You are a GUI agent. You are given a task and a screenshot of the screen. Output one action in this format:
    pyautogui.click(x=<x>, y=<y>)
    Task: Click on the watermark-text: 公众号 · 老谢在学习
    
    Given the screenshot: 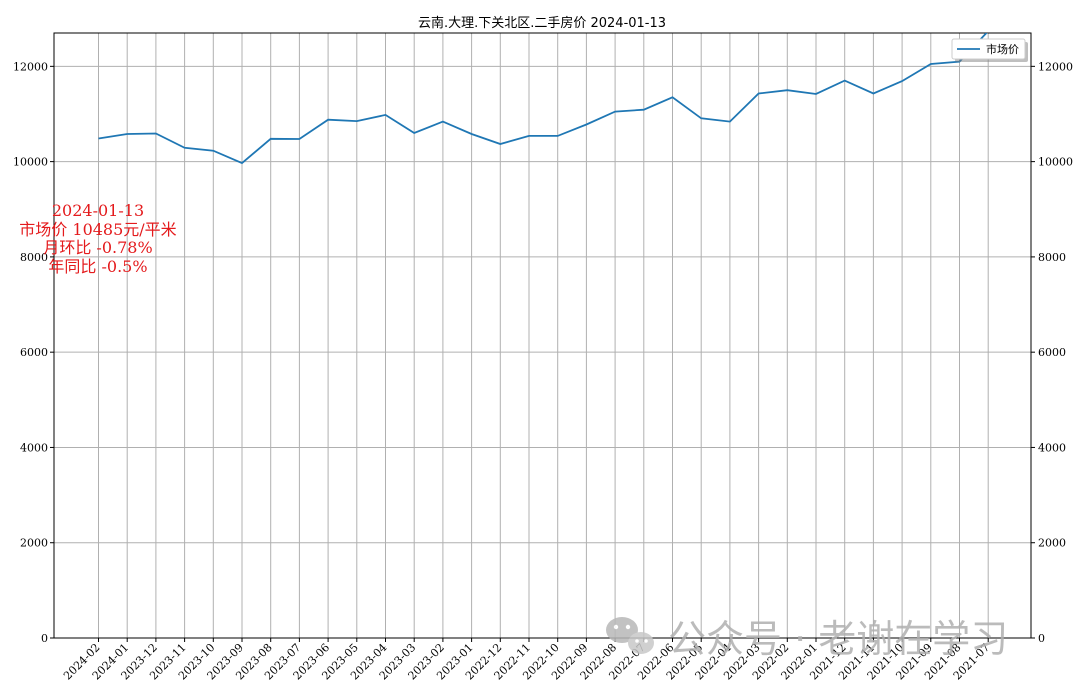 What is the action you would take?
    pyautogui.click(x=838, y=639)
    